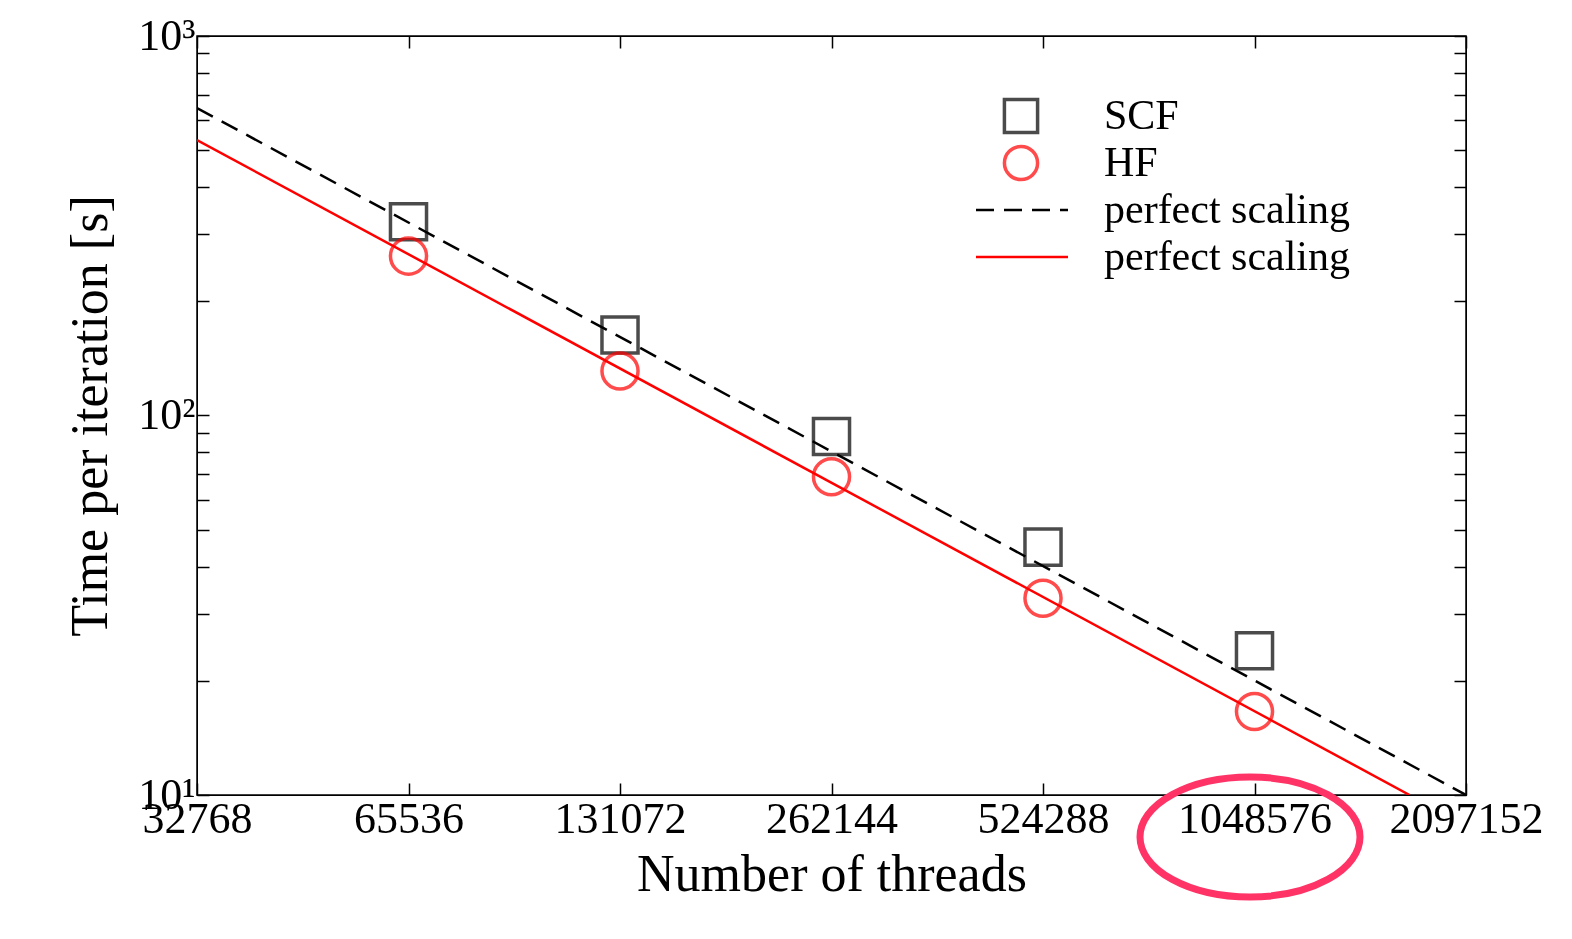 The image size is (1572, 939). Describe the element at coordinates (832, 873) in the screenshot. I see `x-axis-title: Number of threads` at that location.